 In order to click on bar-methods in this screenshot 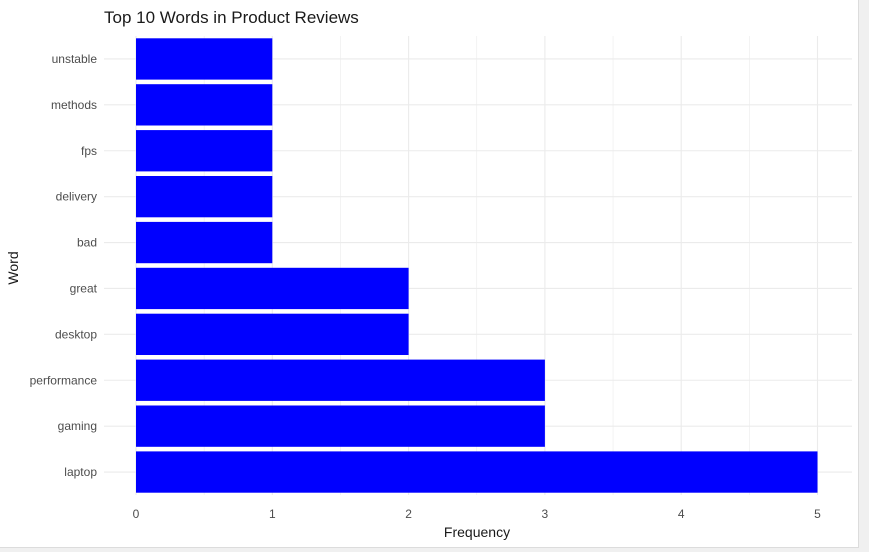, I will do `click(204, 105)`.